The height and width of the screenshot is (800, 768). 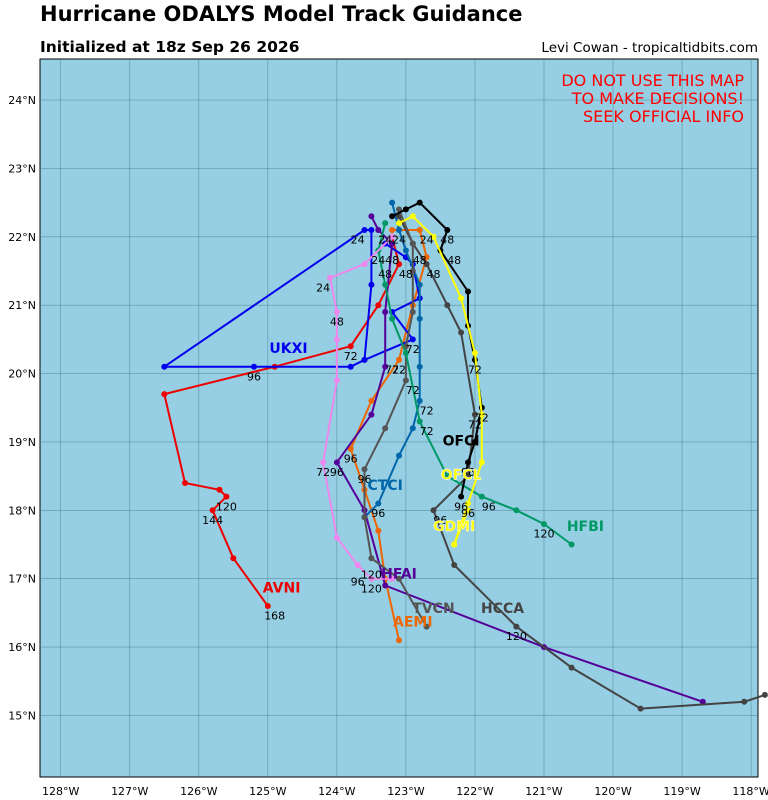 I want to click on track-aemi, so click(x=388, y=435).